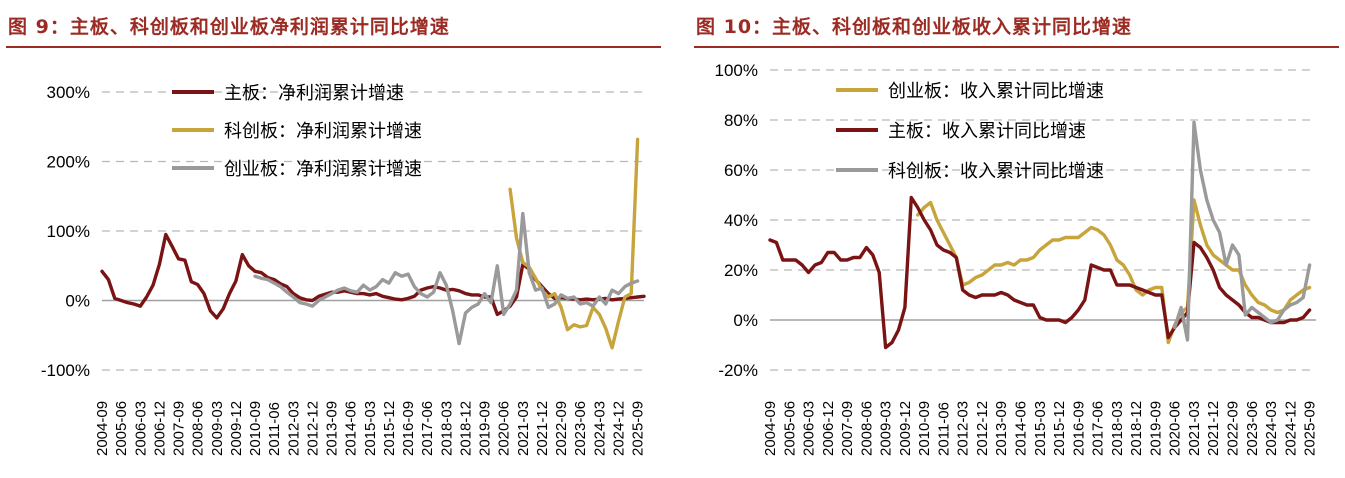 The height and width of the screenshot is (478, 1345). What do you see at coordinates (996, 91) in the screenshot?
I see `legend-label: 创业板：收入累计同比增速` at bounding box center [996, 91].